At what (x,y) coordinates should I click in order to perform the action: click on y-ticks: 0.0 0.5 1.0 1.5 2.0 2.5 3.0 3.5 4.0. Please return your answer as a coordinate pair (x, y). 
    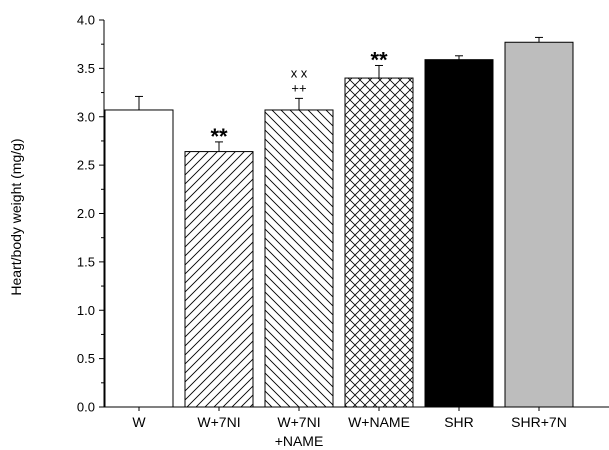
    Looking at the image, I should click on (90, 214).